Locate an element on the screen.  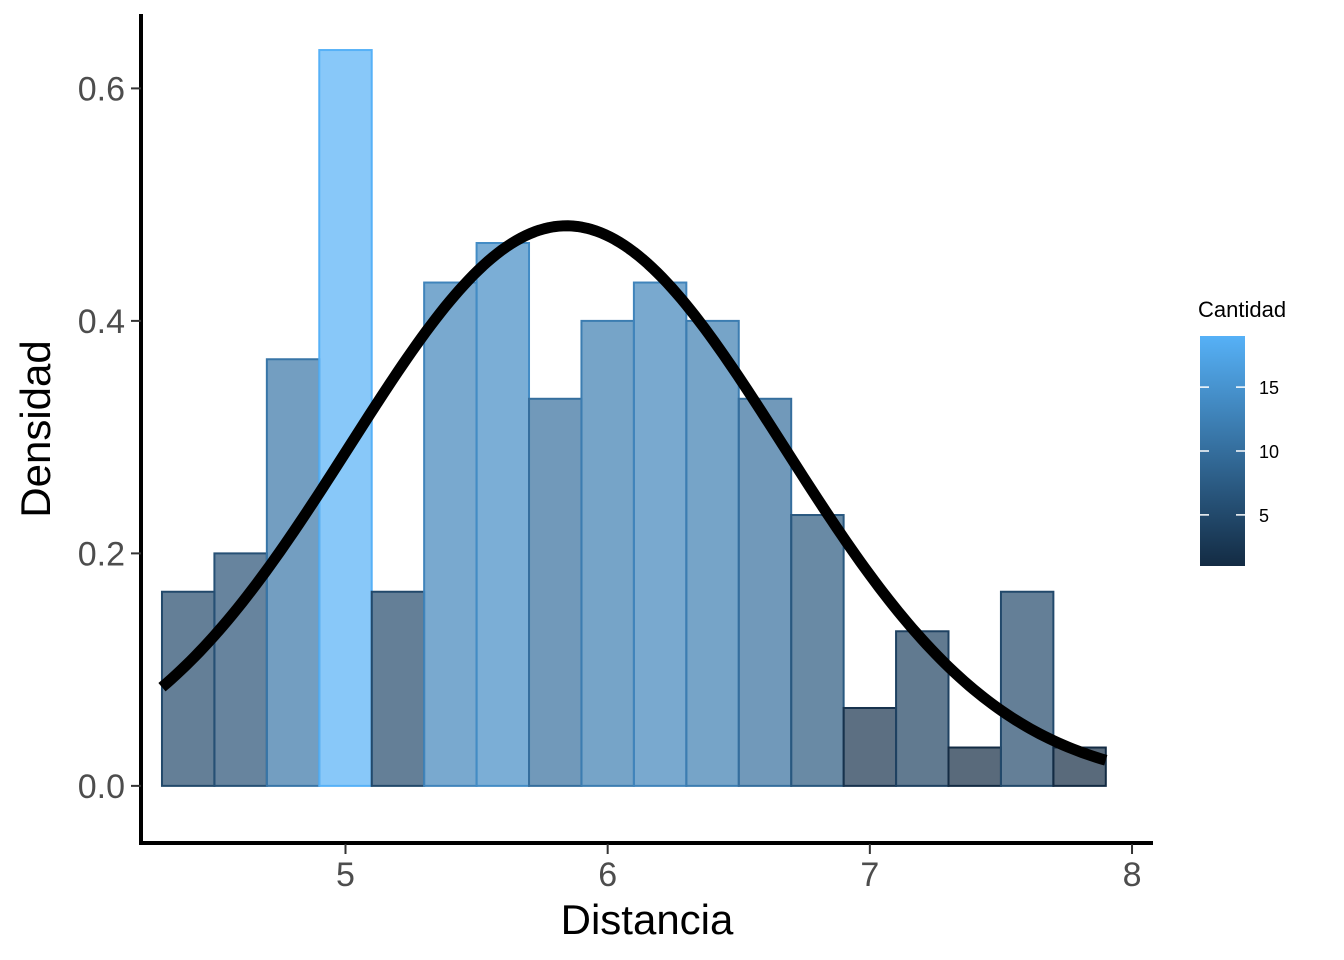
x-axis-title: Distancia is located at coordinates (647, 919).